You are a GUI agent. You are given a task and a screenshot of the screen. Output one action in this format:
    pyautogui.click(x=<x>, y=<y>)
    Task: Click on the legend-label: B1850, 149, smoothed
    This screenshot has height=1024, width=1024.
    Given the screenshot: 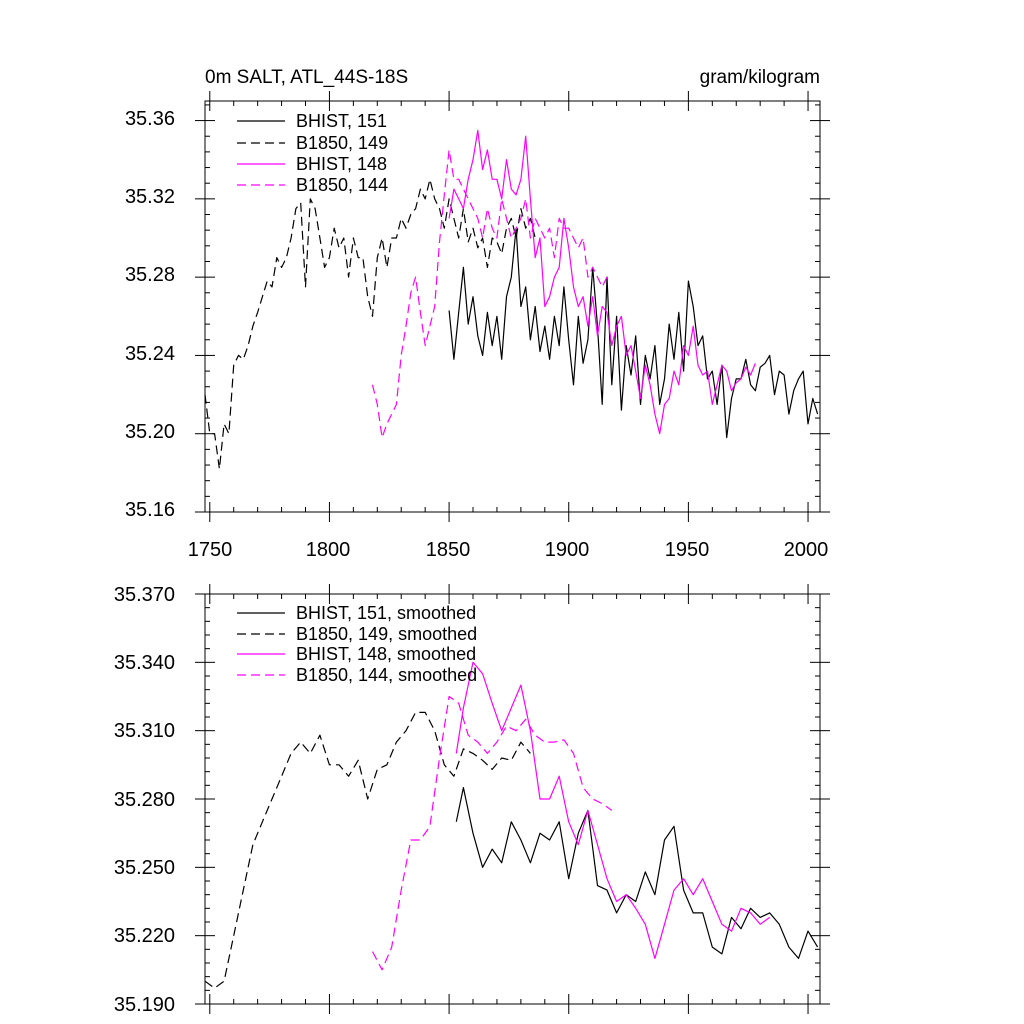 What is the action you would take?
    pyautogui.click(x=386, y=634)
    